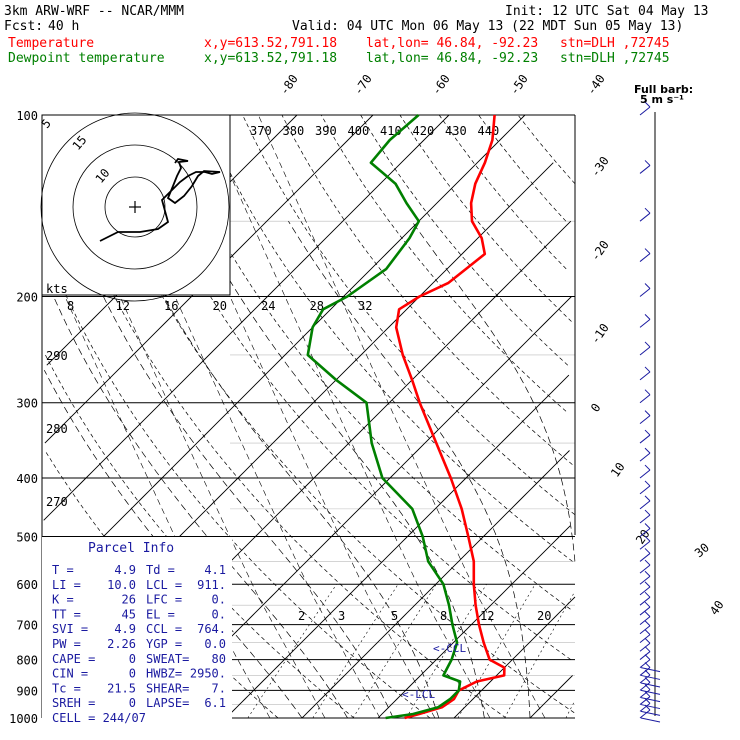  Describe the element at coordinates (301, 616) in the screenshot. I see `mixing-ratio-label: 2` at that location.